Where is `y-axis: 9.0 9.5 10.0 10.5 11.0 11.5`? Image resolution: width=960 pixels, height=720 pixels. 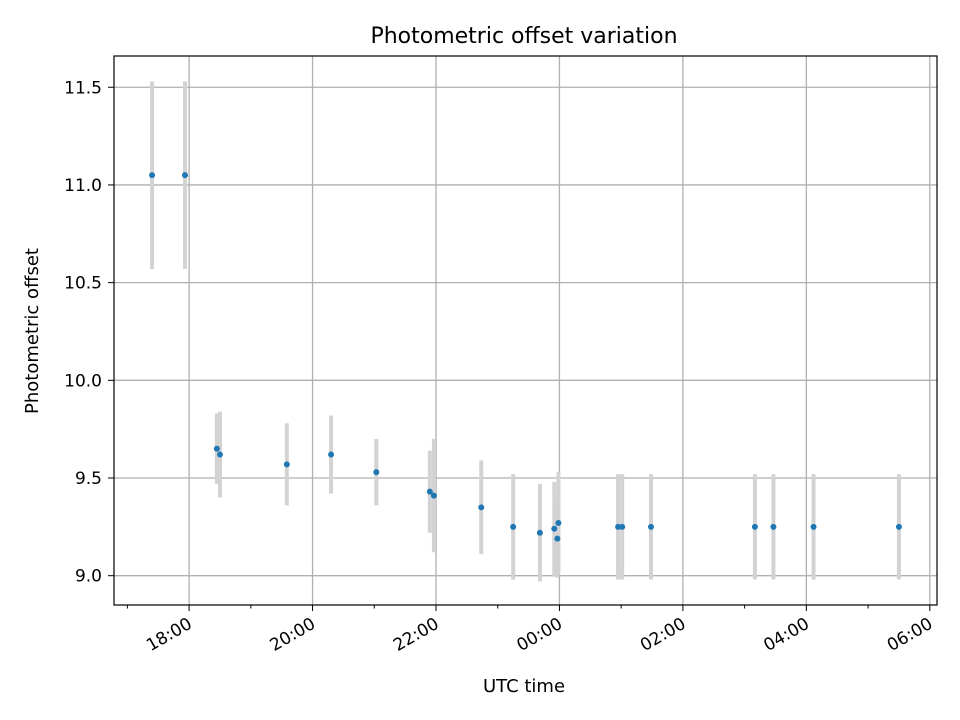 y-axis: 9.0 9.5 10.0 10.5 11.0 11.5 is located at coordinates (89, 332).